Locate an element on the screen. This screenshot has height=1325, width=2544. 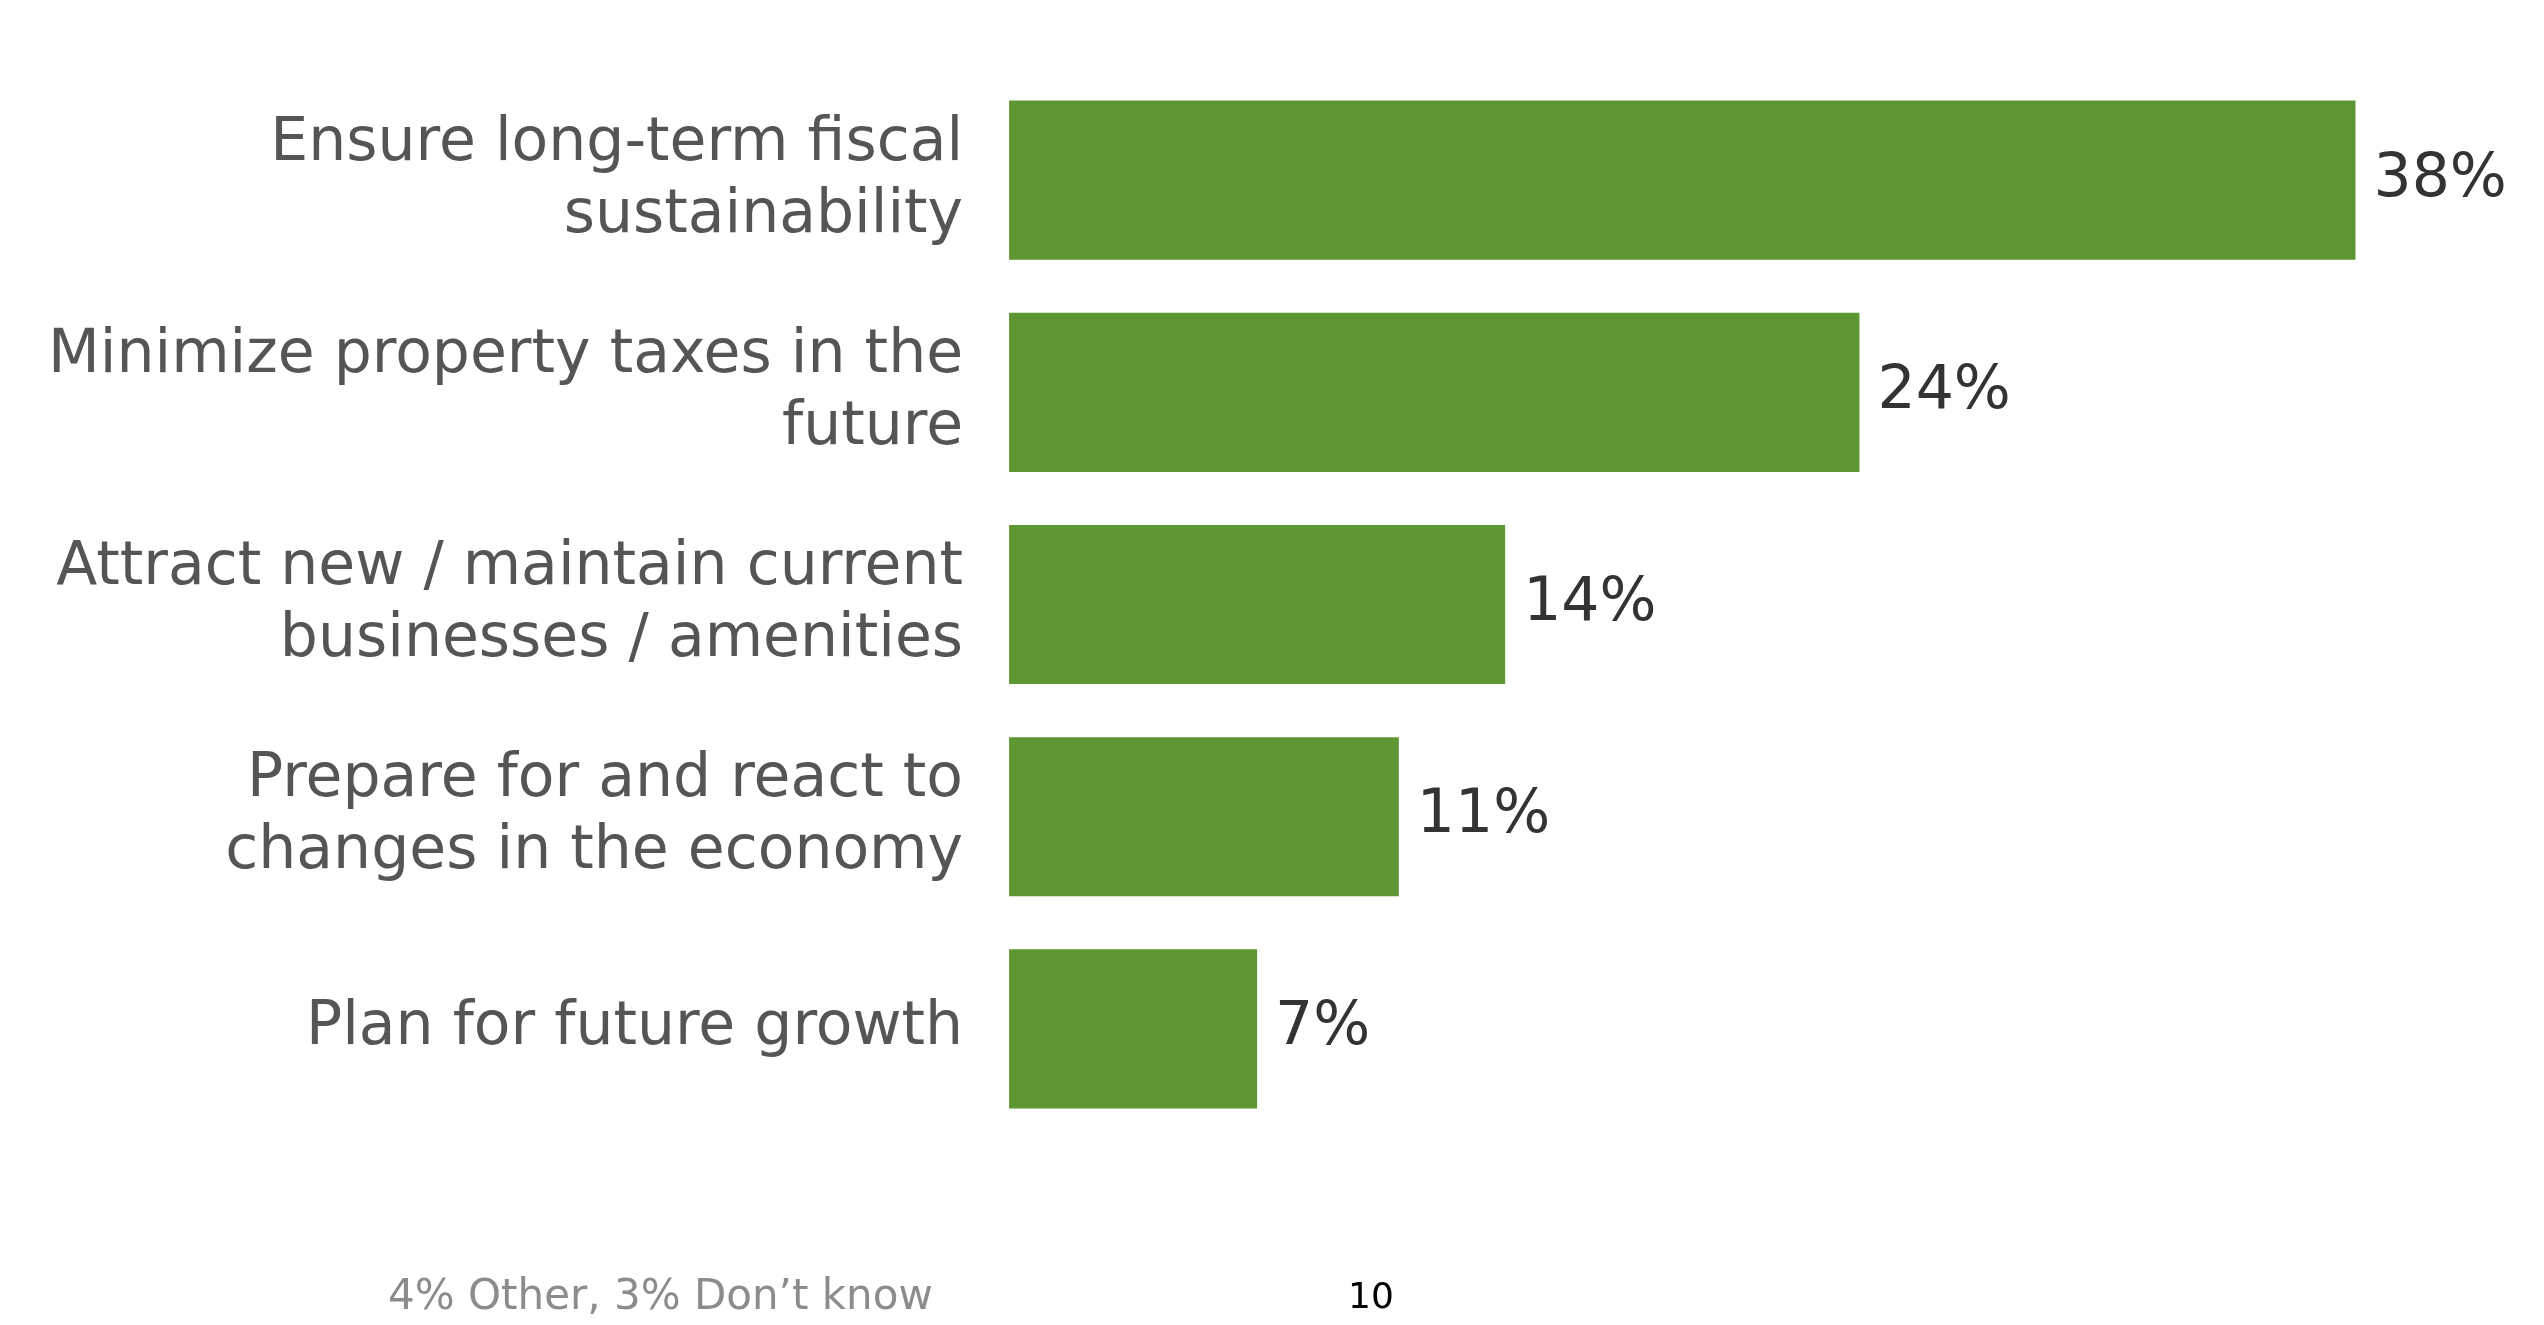
text: 4% Other, 3% Don’t know is located at coordinates (660, 1294).